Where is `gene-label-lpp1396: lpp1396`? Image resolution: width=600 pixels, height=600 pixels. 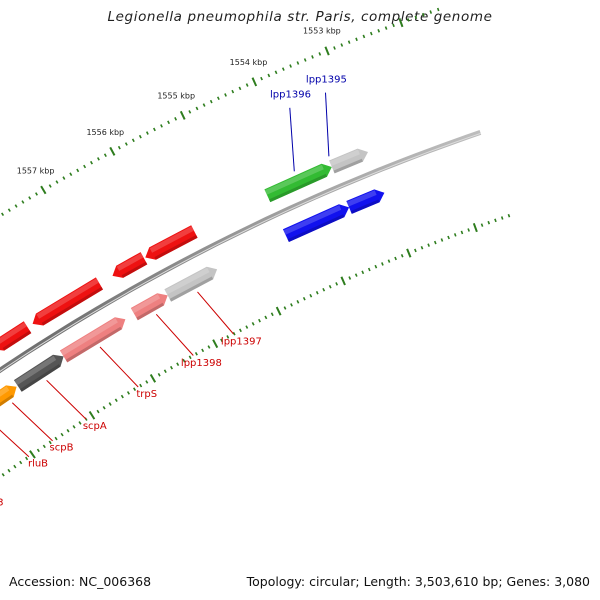 gene-label-lpp1396: lpp1396 is located at coordinates (290, 131).